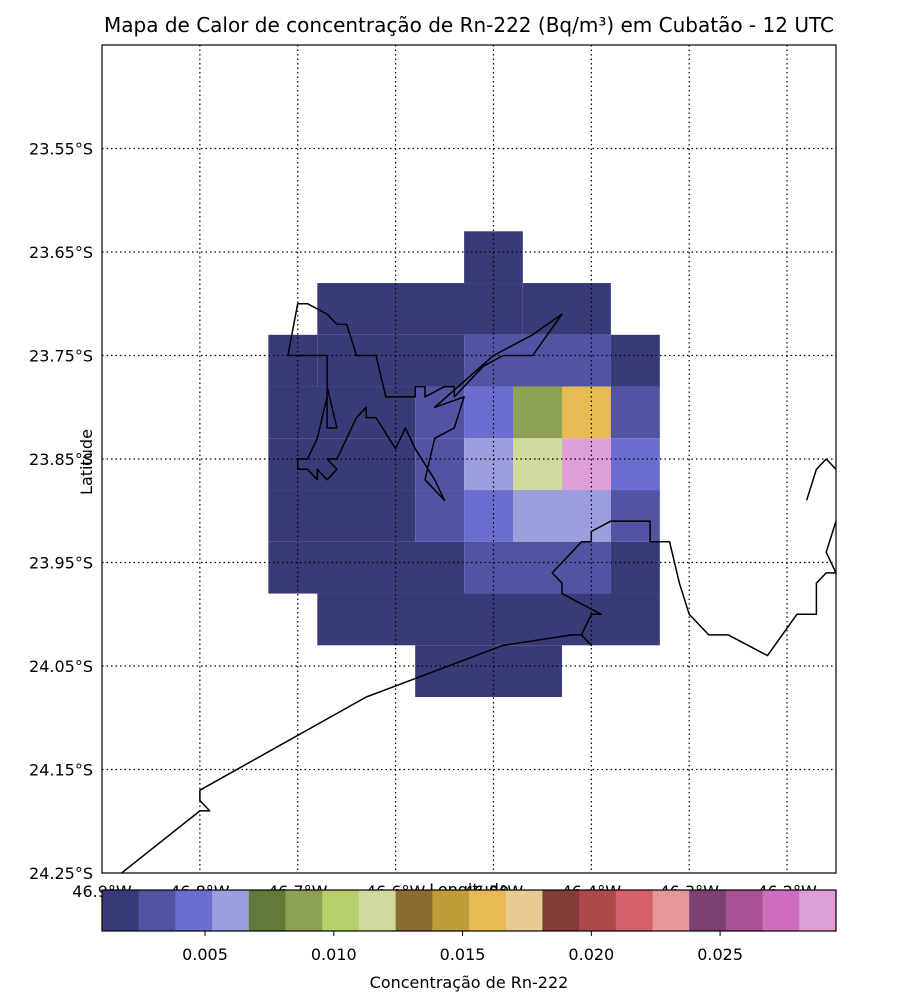  I want to click on colorbar-tick-label: 0.015, so click(463, 954).